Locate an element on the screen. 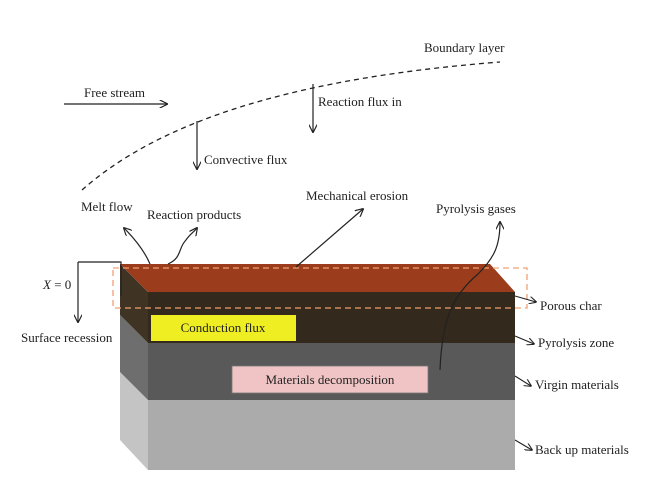 The height and width of the screenshot is (481, 652). back-up-materials-layer is located at coordinates (331, 435).